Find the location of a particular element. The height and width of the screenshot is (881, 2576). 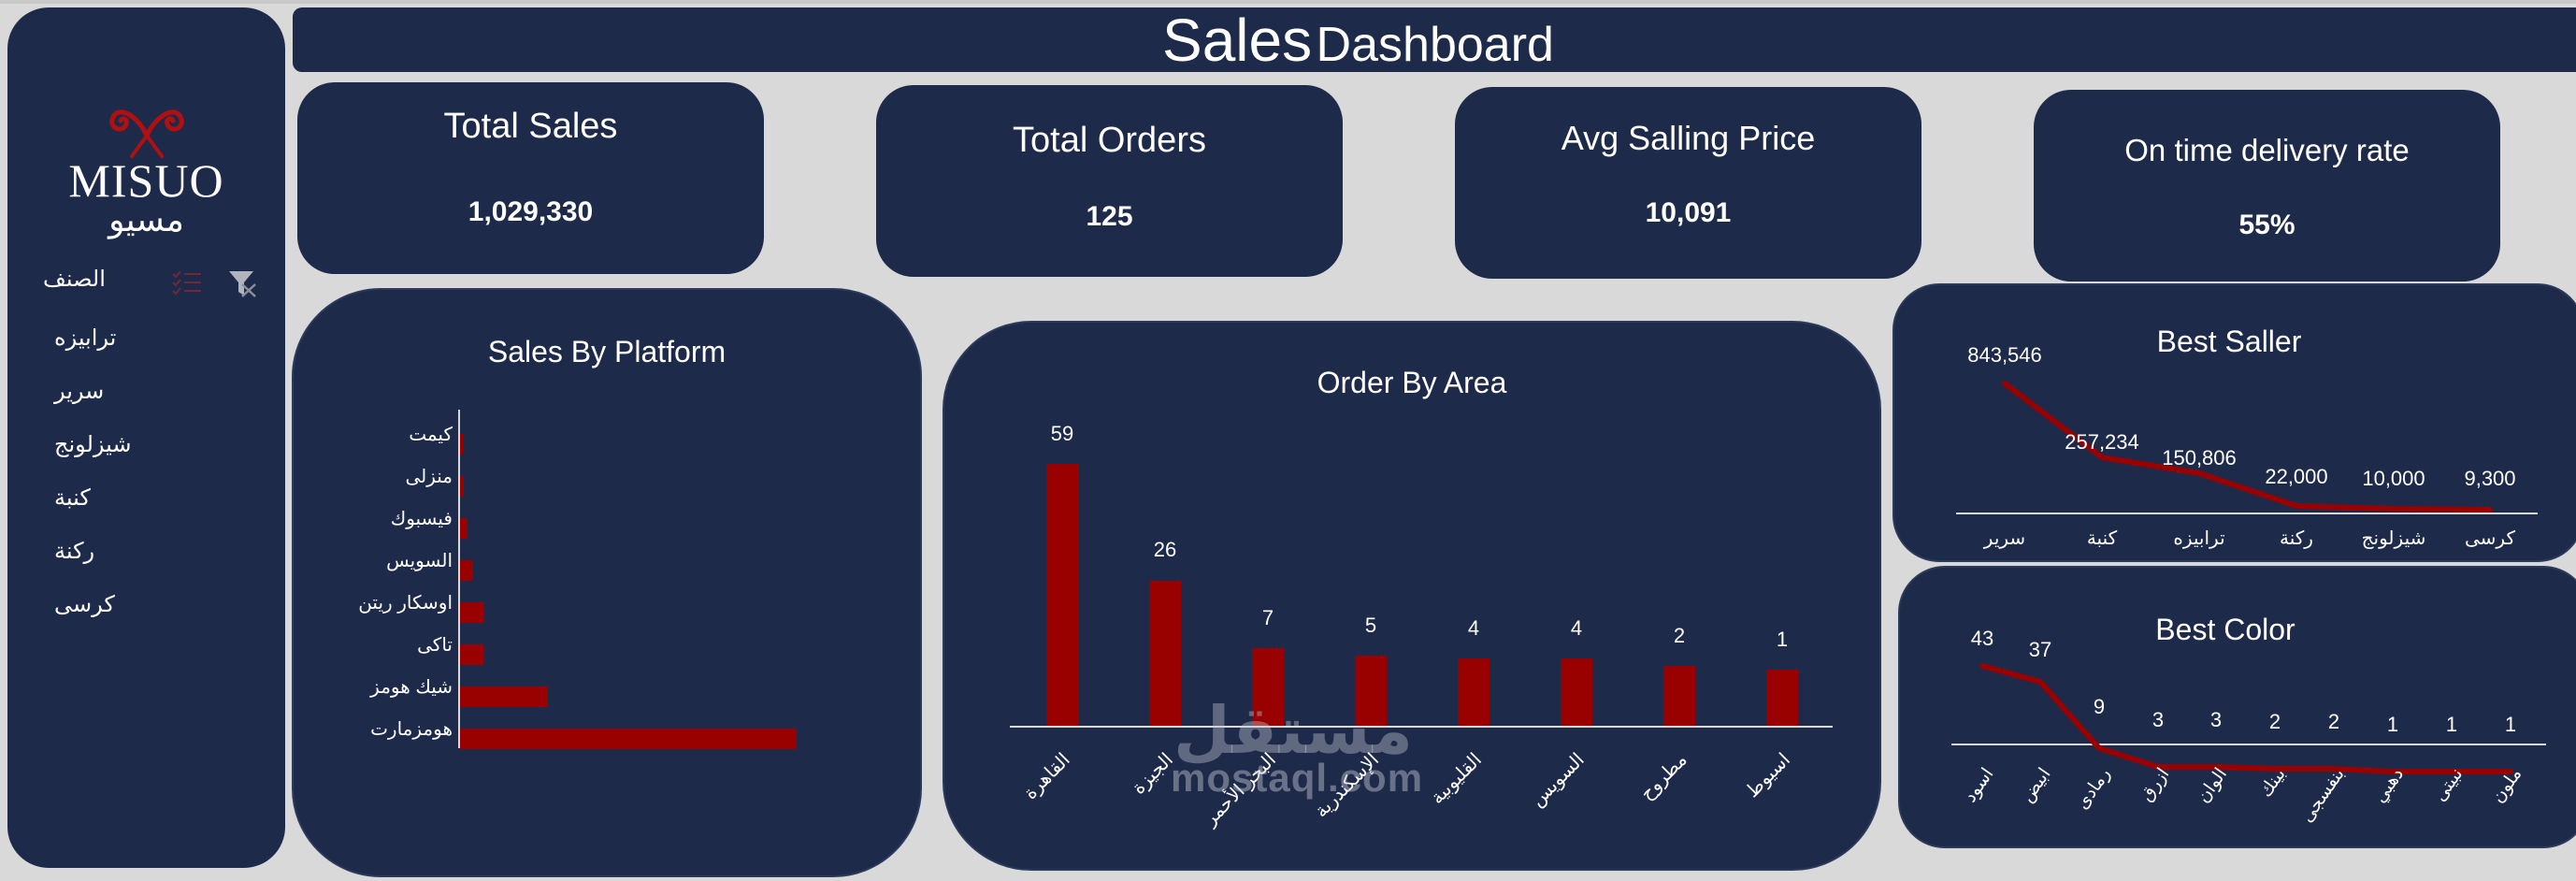

watermark-logo: مستقل is located at coordinates (1293, 730).